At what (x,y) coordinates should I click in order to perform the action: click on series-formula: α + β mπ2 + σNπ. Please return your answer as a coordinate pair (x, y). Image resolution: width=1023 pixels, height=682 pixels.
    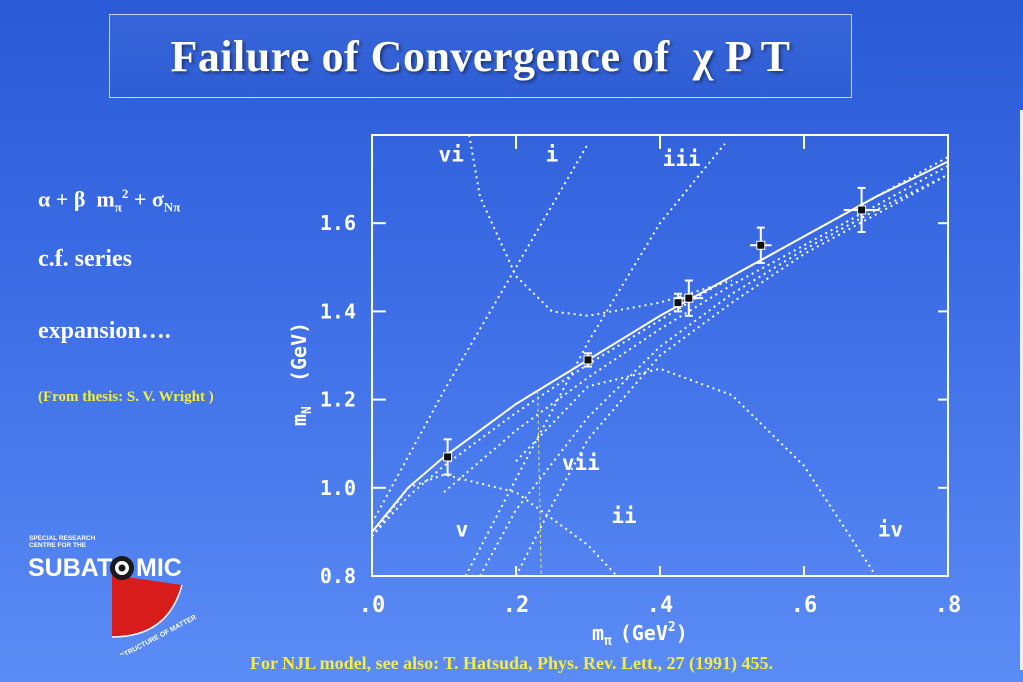
    Looking at the image, I should click on (109, 201).